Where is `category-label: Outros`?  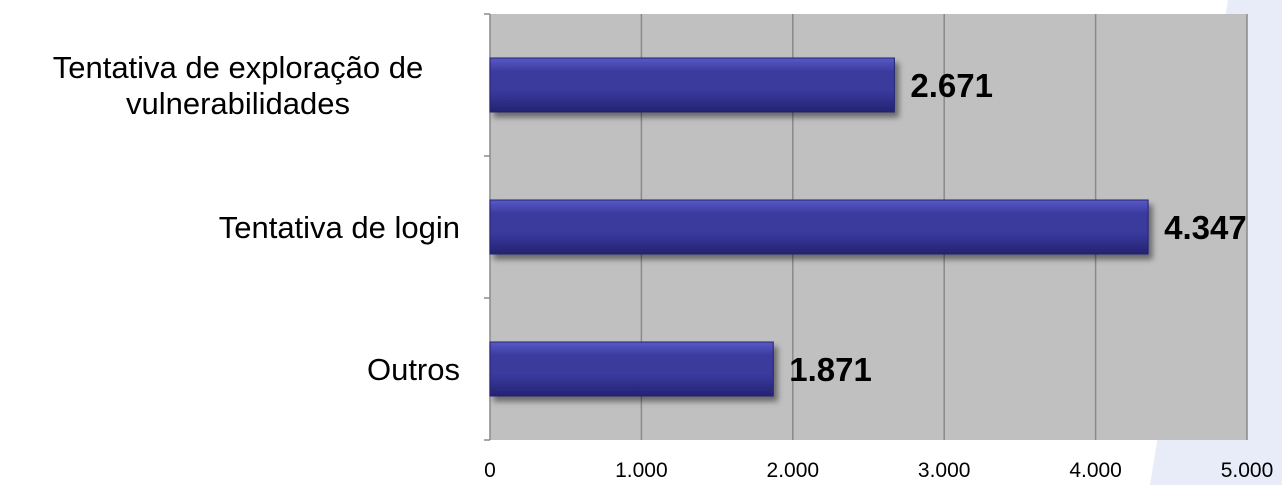
category-label: Outros is located at coordinates (413, 369).